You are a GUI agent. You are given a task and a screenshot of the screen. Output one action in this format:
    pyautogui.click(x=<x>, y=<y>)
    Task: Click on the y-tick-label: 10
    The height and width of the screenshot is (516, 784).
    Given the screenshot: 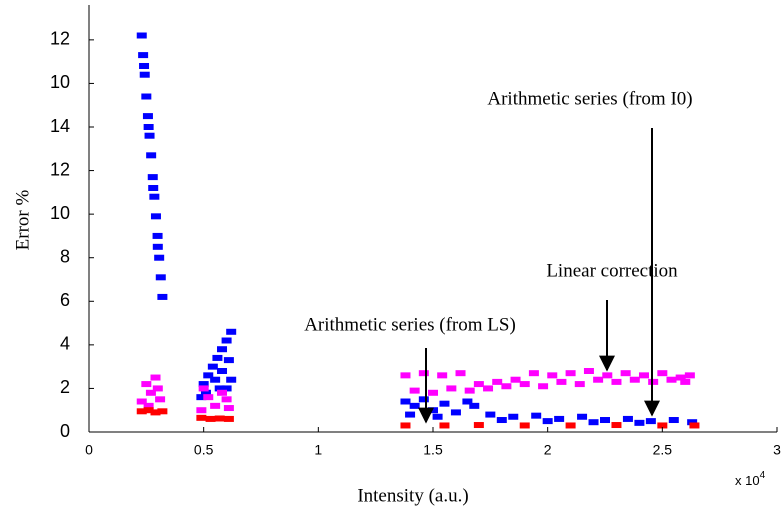 What is the action you would take?
    pyautogui.click(x=60, y=82)
    